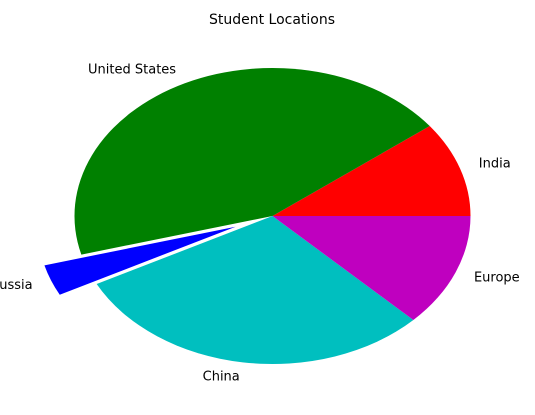  I want to click on pie-label-india: India, so click(495, 163).